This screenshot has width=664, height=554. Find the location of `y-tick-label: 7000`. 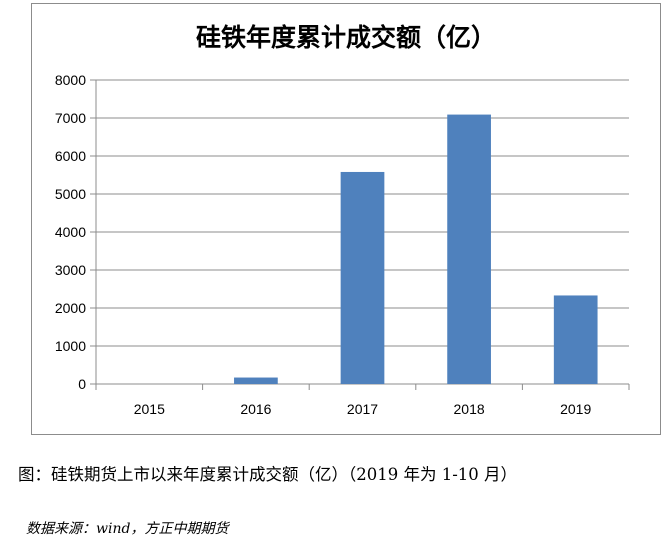

y-tick-label: 7000 is located at coordinates (70, 118).